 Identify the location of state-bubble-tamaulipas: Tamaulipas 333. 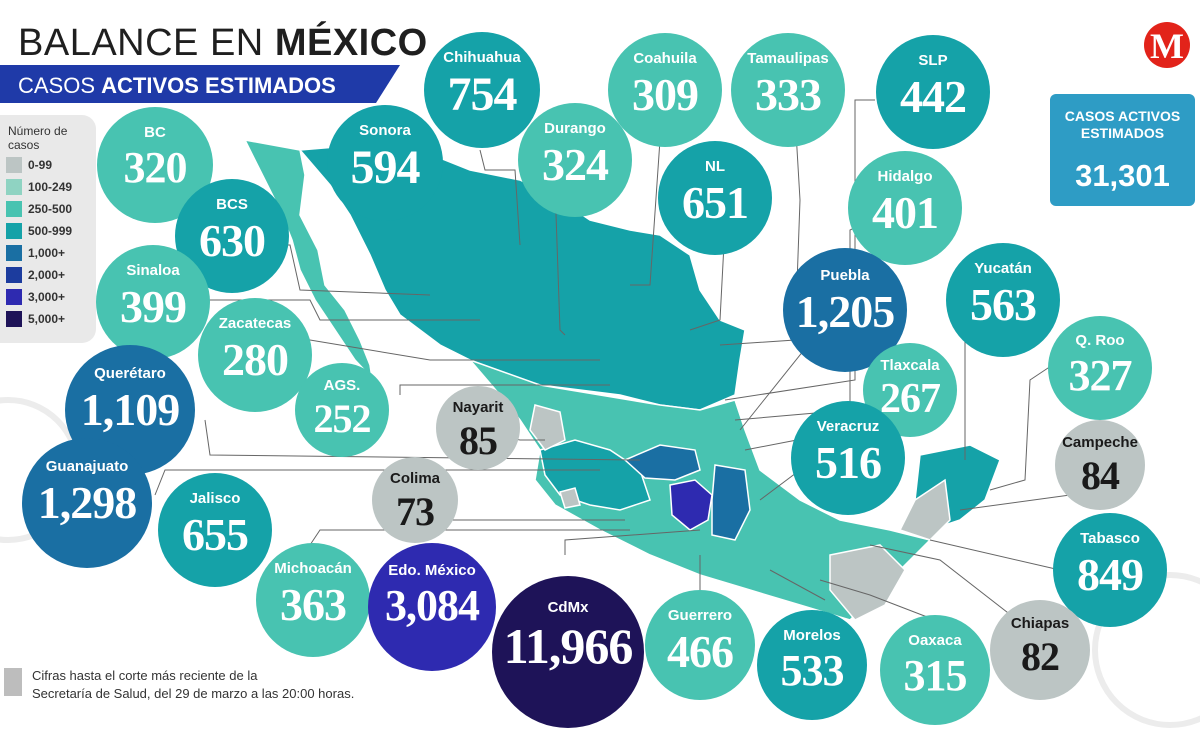
(788, 90).